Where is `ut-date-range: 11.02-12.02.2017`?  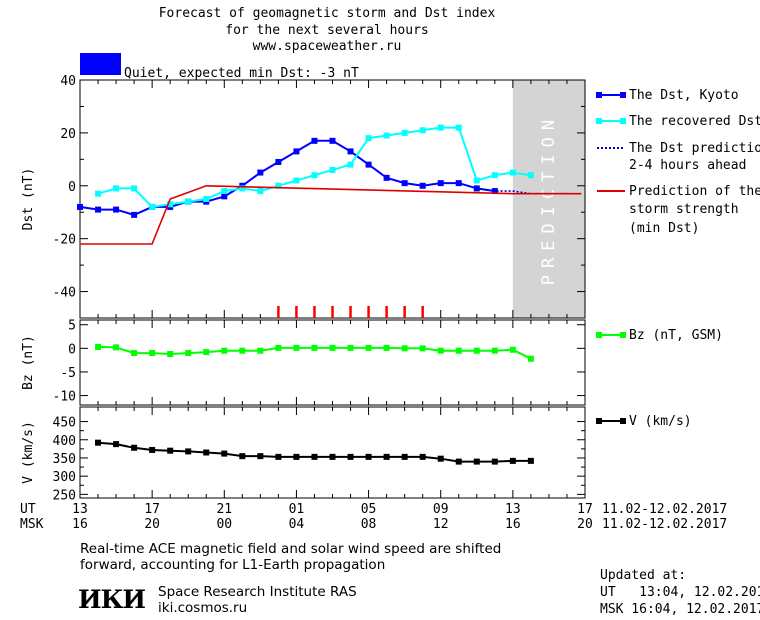 ut-date-range: 11.02-12.02.2017 is located at coordinates (664, 509).